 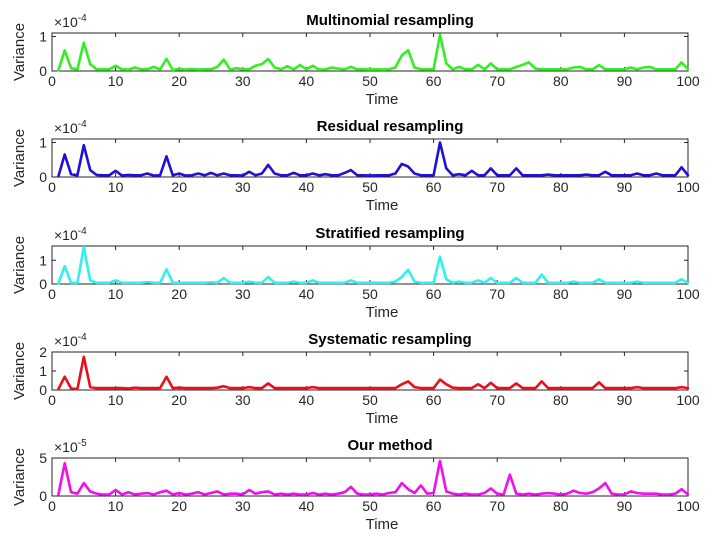 What do you see at coordinates (82, 443) in the screenshot?
I see `y-exponent-power: -5` at bounding box center [82, 443].